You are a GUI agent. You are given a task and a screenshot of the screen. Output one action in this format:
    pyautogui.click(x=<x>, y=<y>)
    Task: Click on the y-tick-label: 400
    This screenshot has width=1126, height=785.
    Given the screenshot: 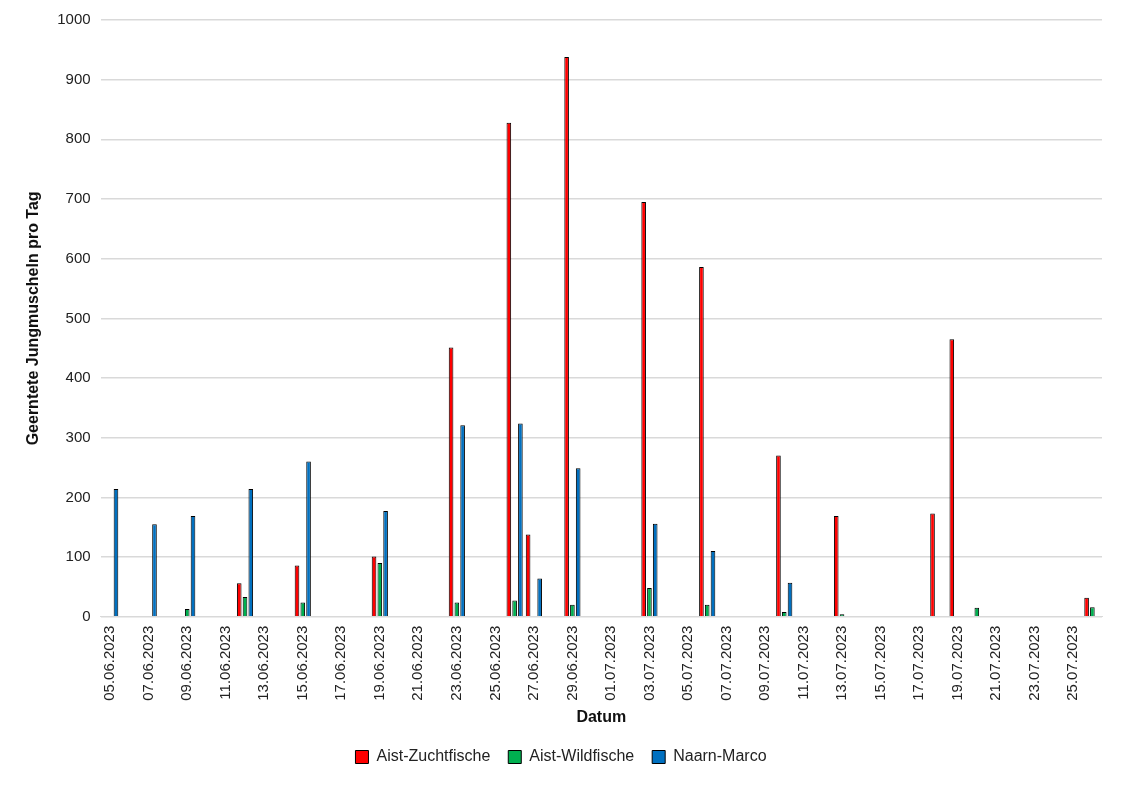 What is the action you would take?
    pyautogui.click(x=78, y=377)
    